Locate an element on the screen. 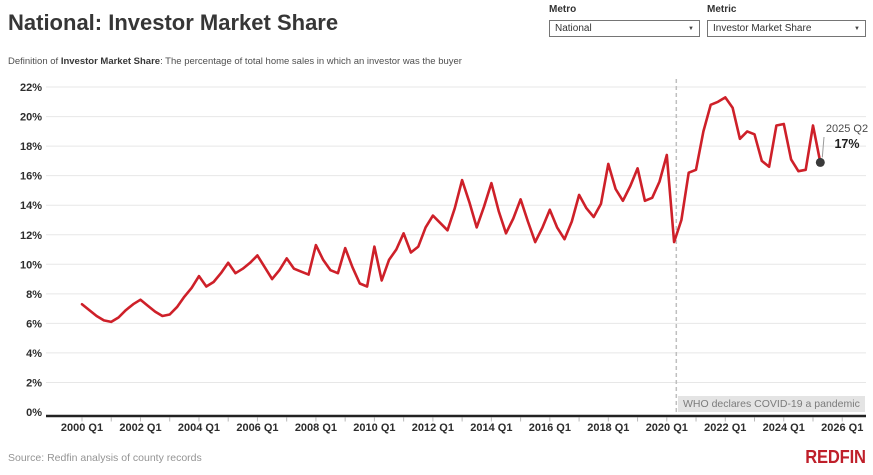  x-axis-tick-label: 2020 Q1 is located at coordinates (667, 428).